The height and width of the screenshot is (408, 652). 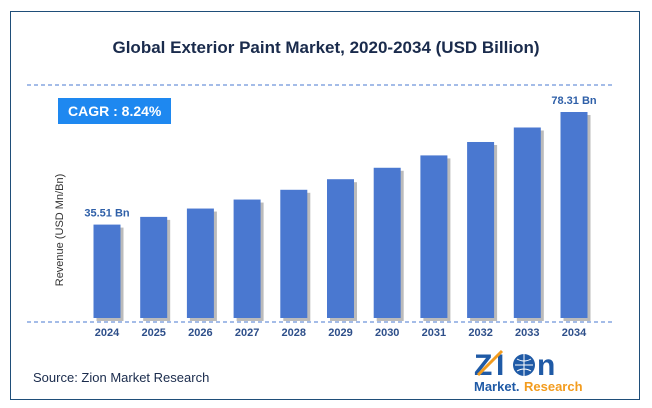 I want to click on bar-2031, so click(x=434, y=236).